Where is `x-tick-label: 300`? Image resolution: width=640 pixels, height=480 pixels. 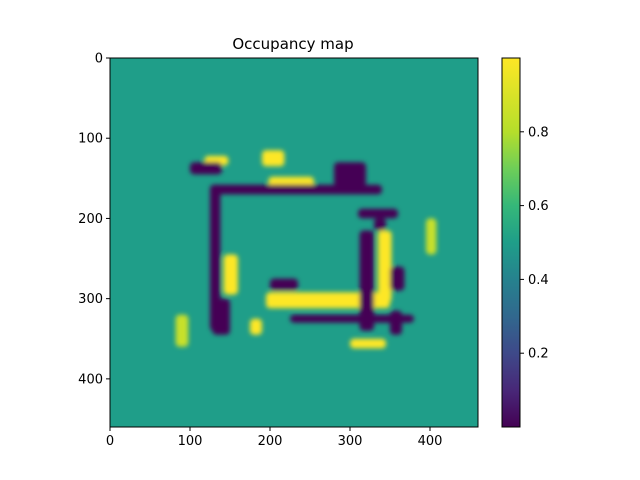 x-tick-label: 300 is located at coordinates (350, 441).